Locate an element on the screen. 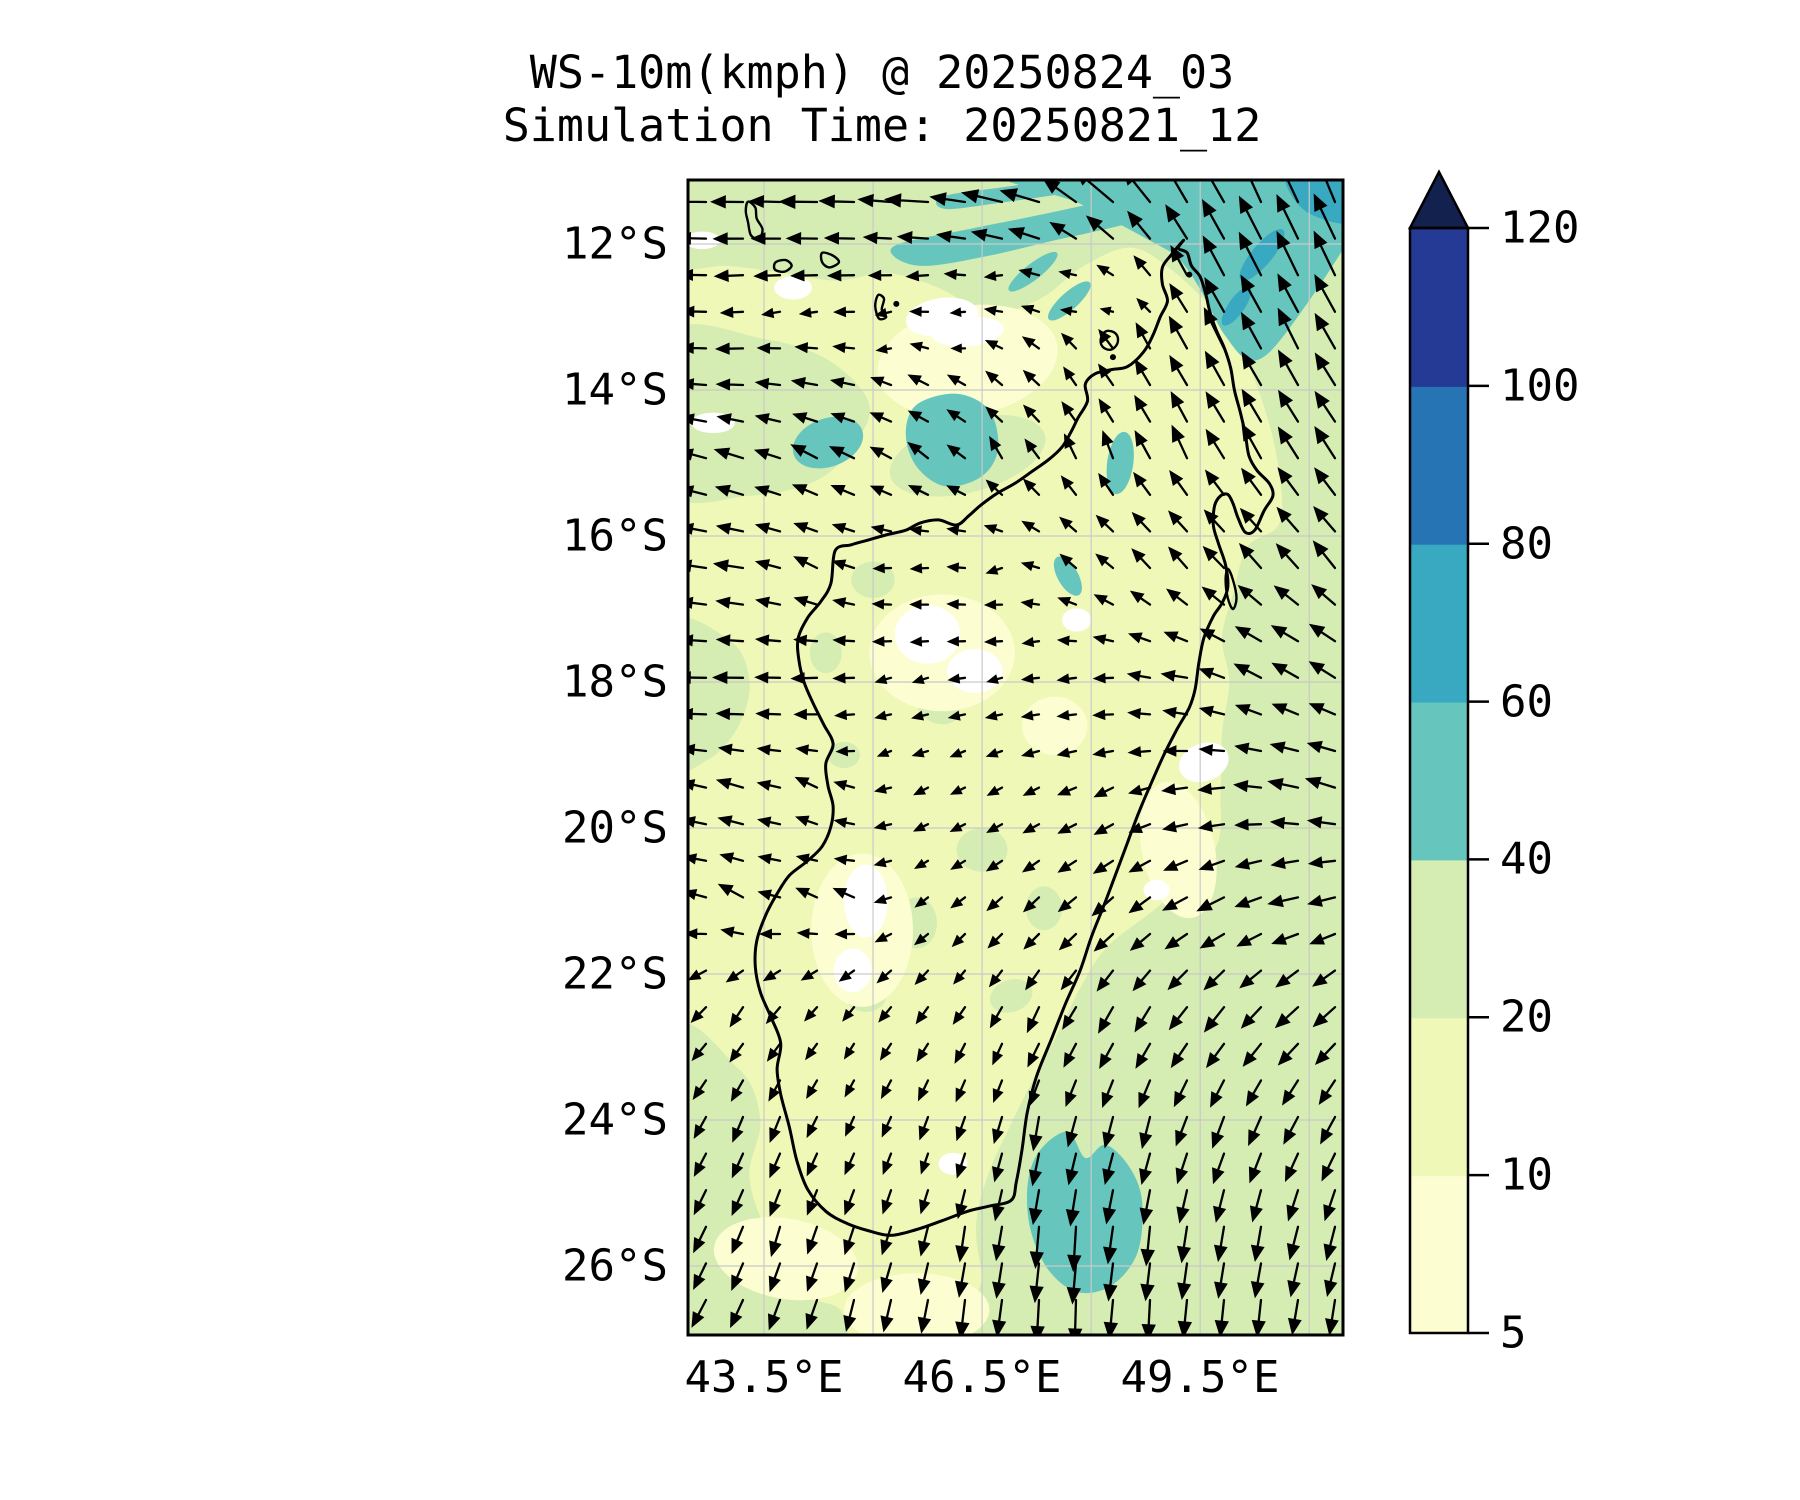  lat-tick-label-16s: 16°S is located at coordinates (615, 536).